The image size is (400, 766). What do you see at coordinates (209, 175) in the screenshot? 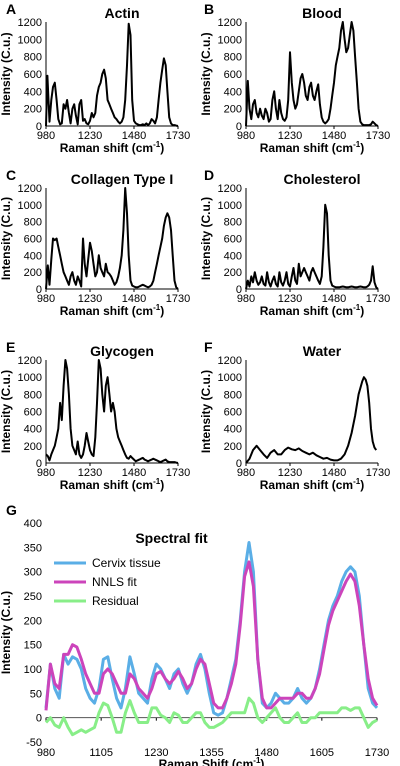
I see `panel-letter: D` at bounding box center [209, 175].